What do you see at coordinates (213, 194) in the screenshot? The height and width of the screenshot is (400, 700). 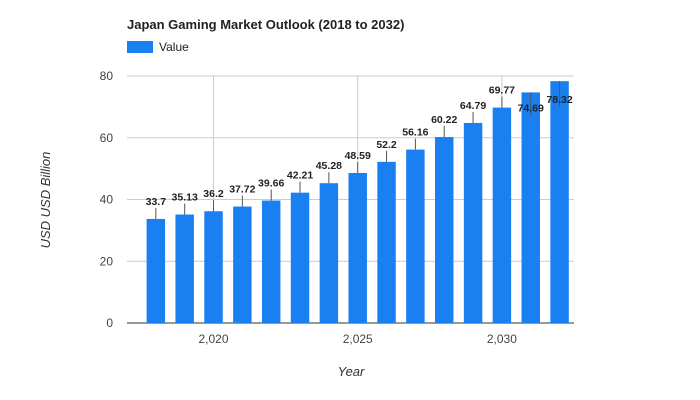 I see `data-label: 36.2` at bounding box center [213, 194].